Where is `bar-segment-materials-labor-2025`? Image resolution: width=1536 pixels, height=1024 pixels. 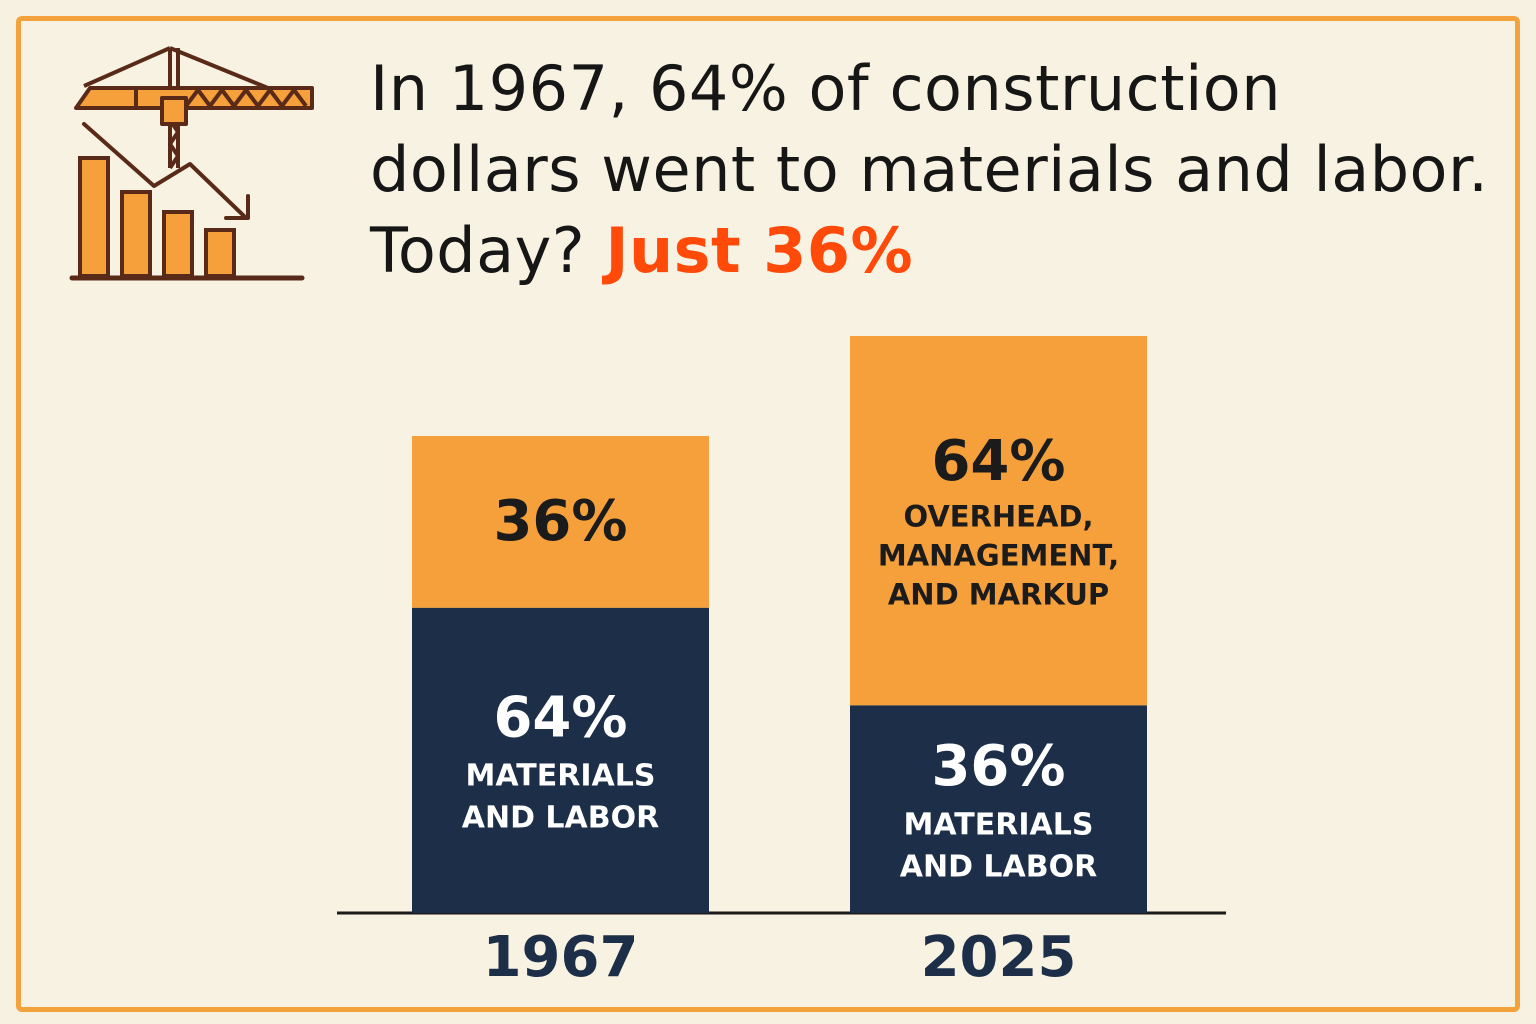 bar-segment-materials-labor-2025 is located at coordinates (998, 809).